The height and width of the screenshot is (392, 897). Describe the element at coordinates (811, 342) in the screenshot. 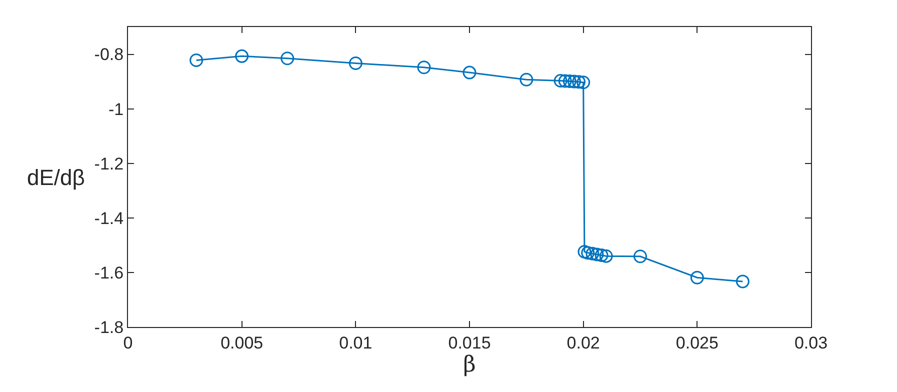

I see `x-tick-label: 0.03` at that location.